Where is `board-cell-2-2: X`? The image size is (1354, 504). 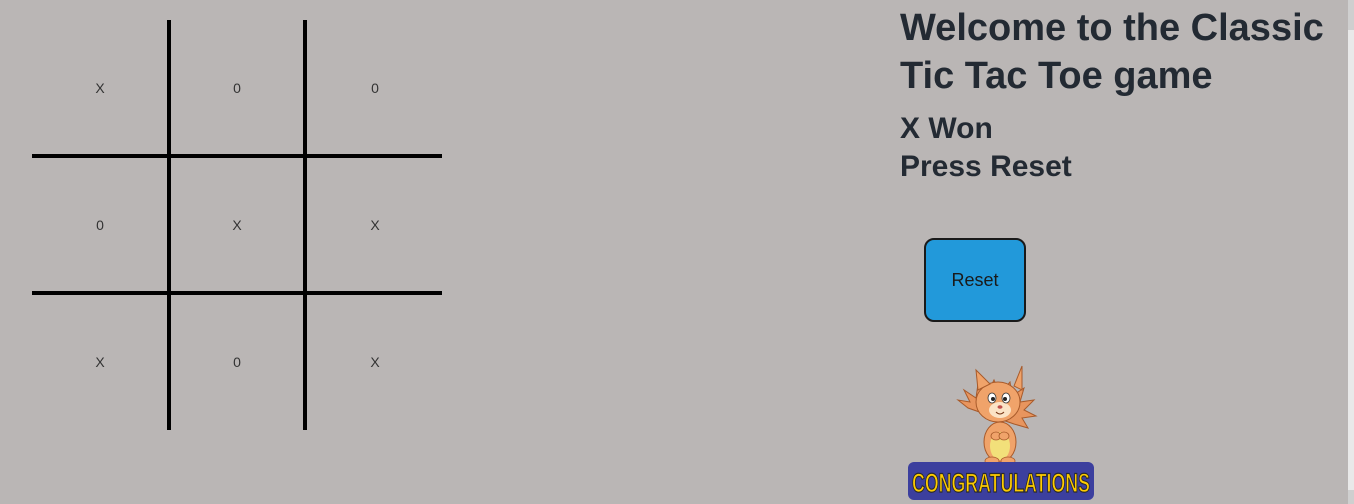
board-cell-2-2: X is located at coordinates (375, 362).